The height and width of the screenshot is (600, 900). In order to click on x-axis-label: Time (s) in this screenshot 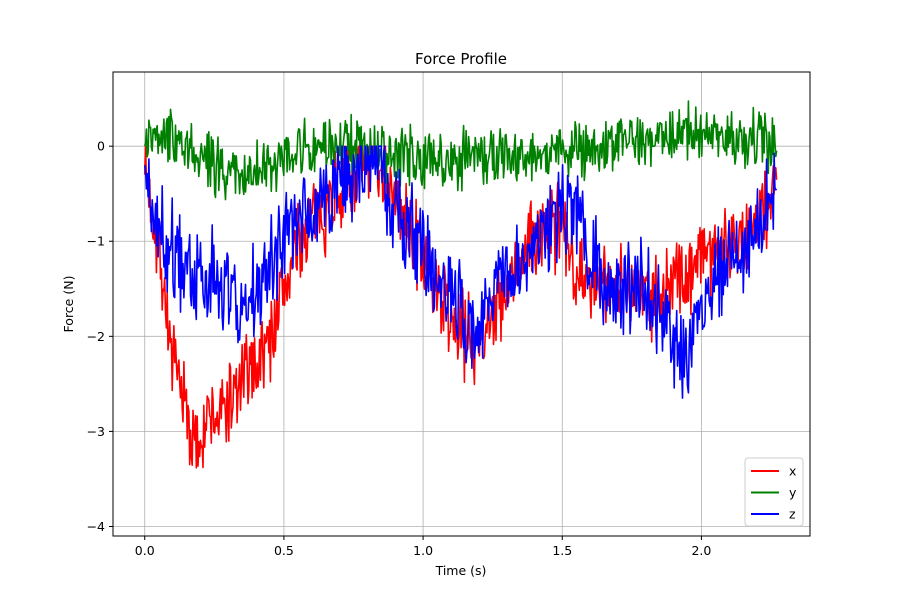, I will do `click(461, 570)`.